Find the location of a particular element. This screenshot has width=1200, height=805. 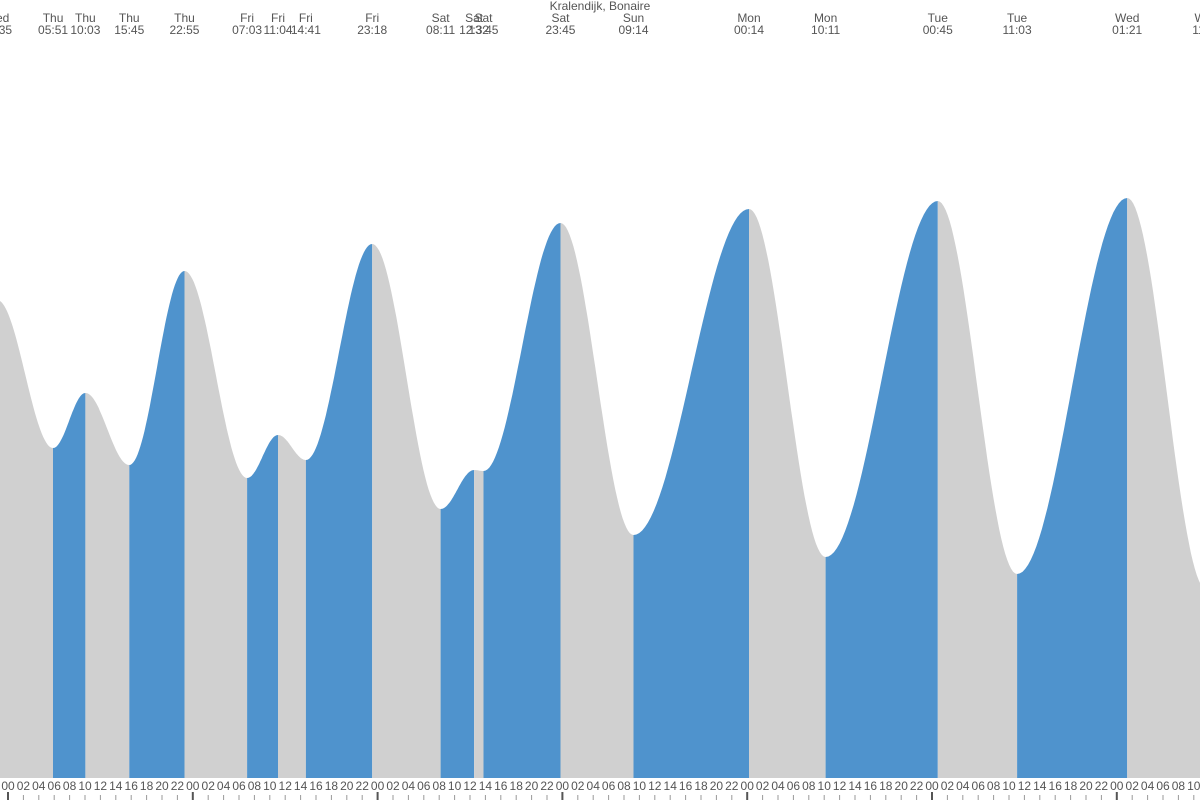

extreme-time: 01:21 is located at coordinates (1127, 30).